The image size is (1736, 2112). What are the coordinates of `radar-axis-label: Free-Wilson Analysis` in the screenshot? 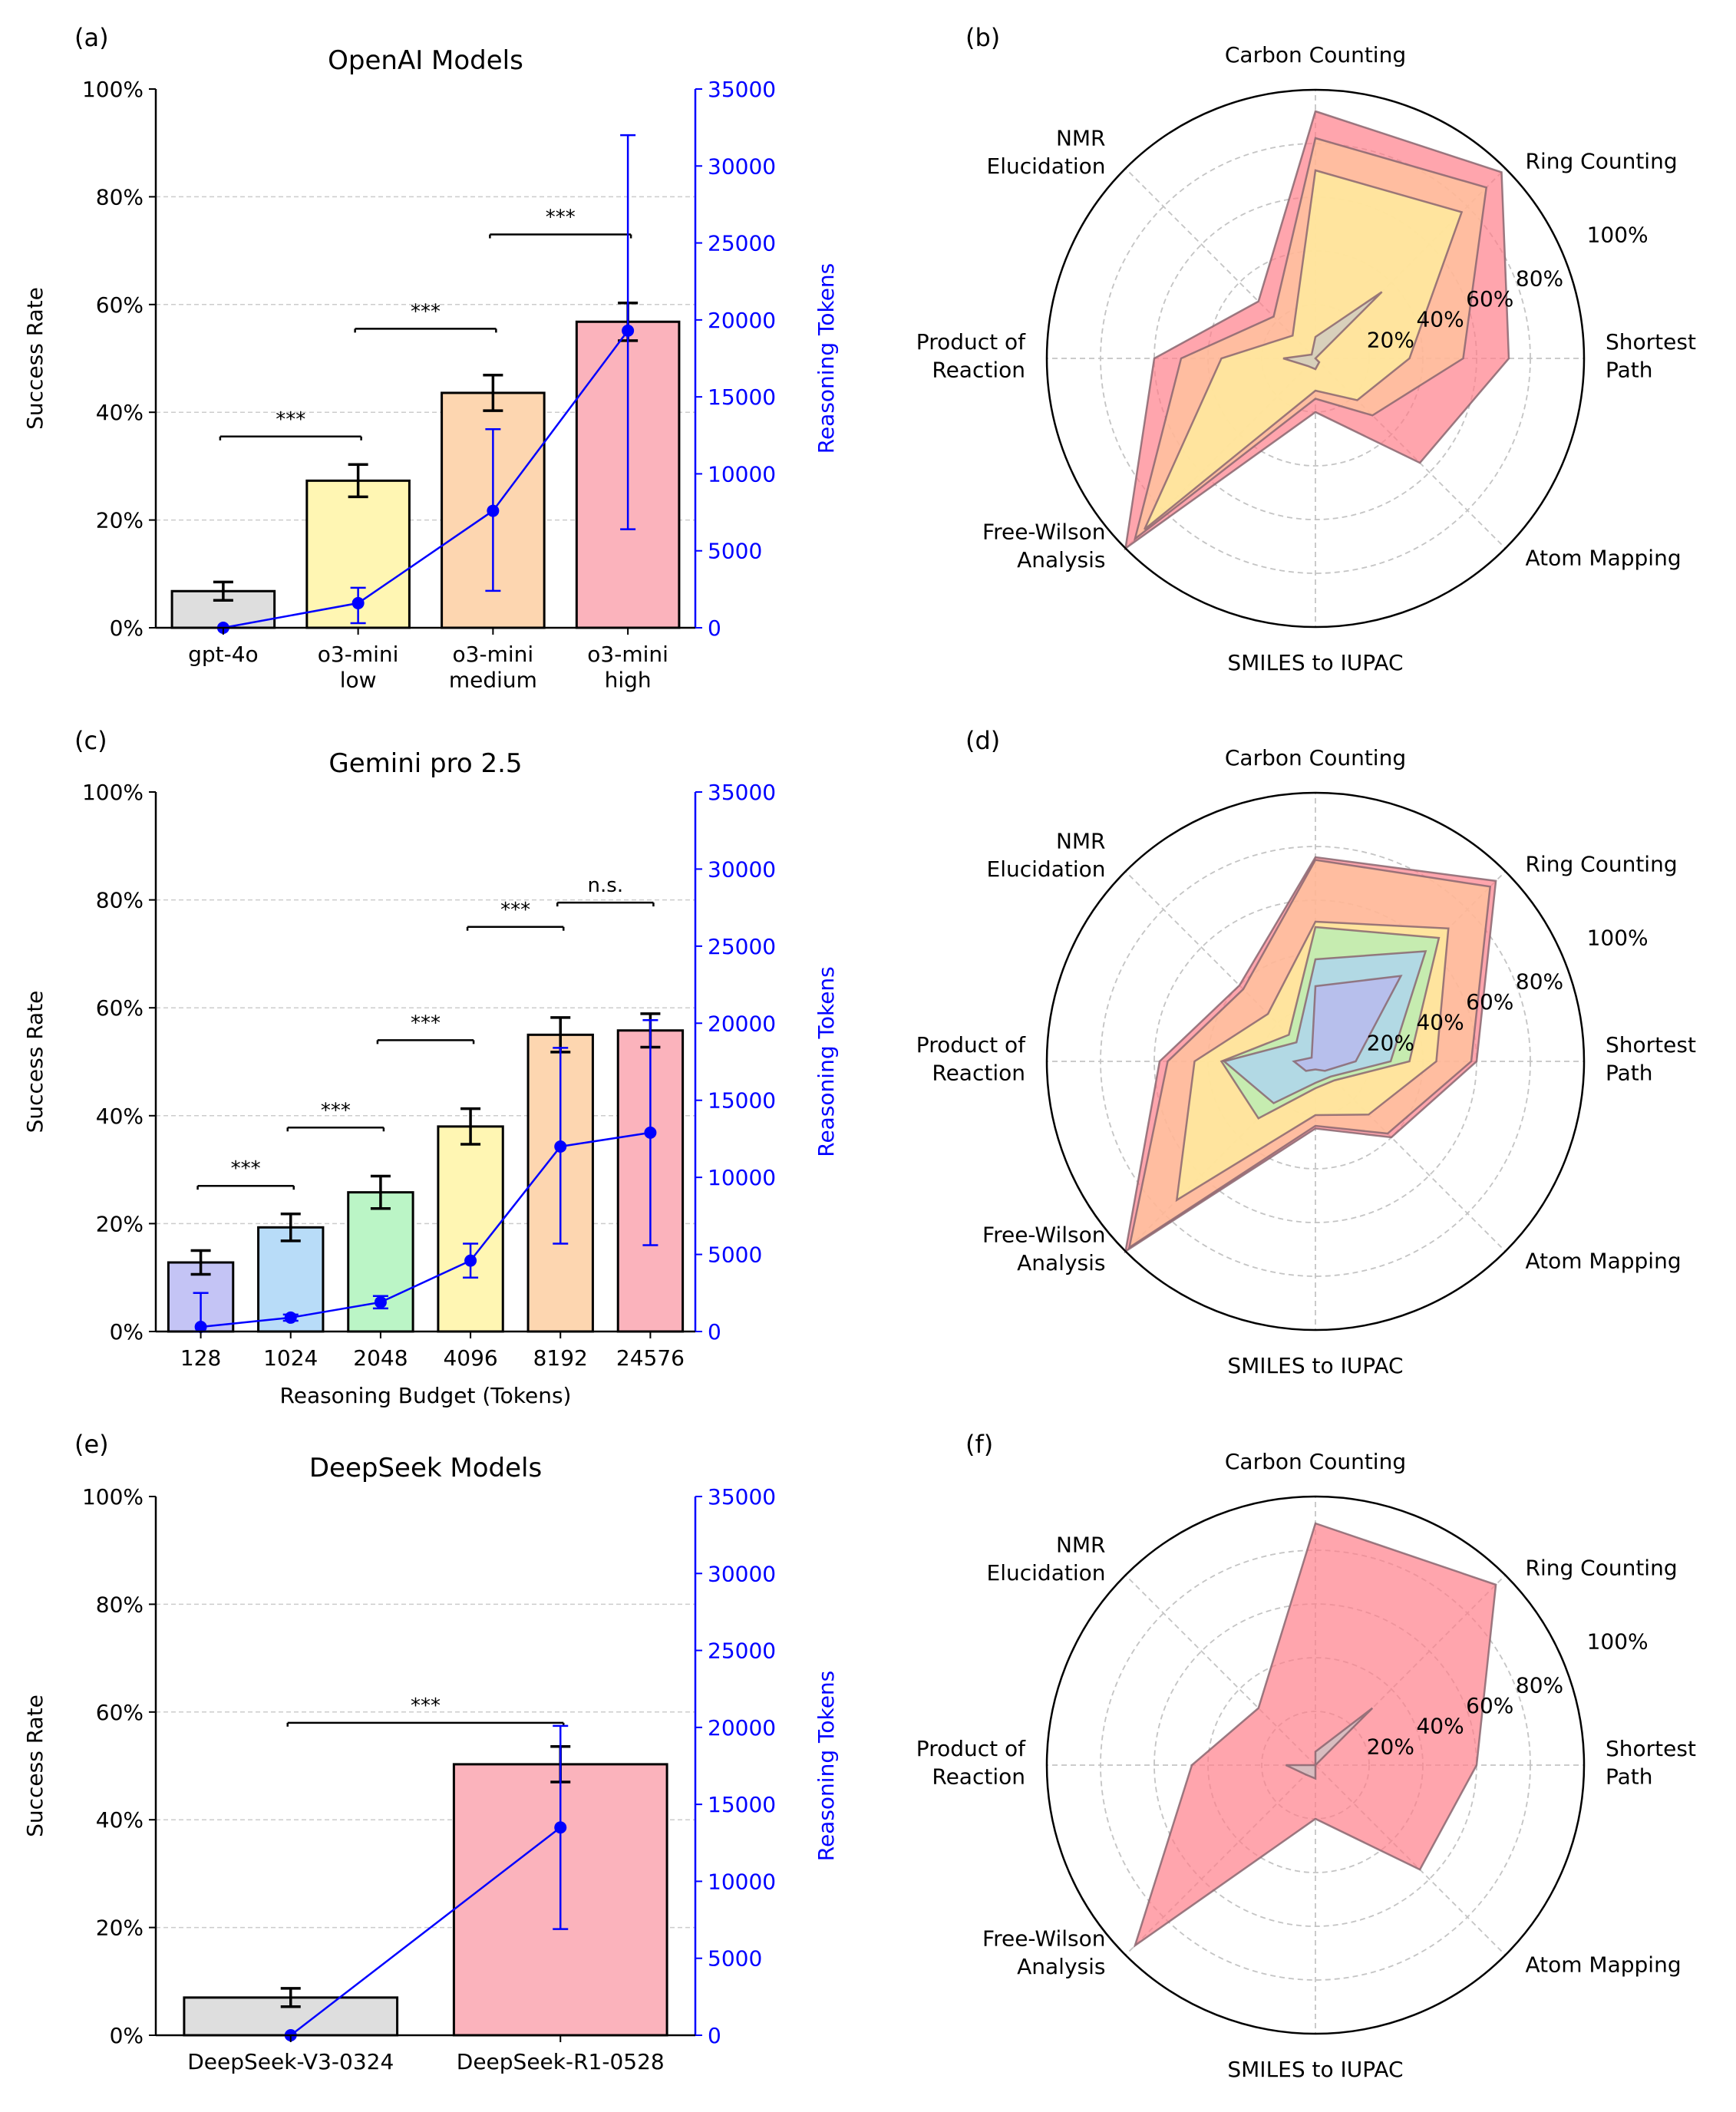 It's located at (1043, 545).